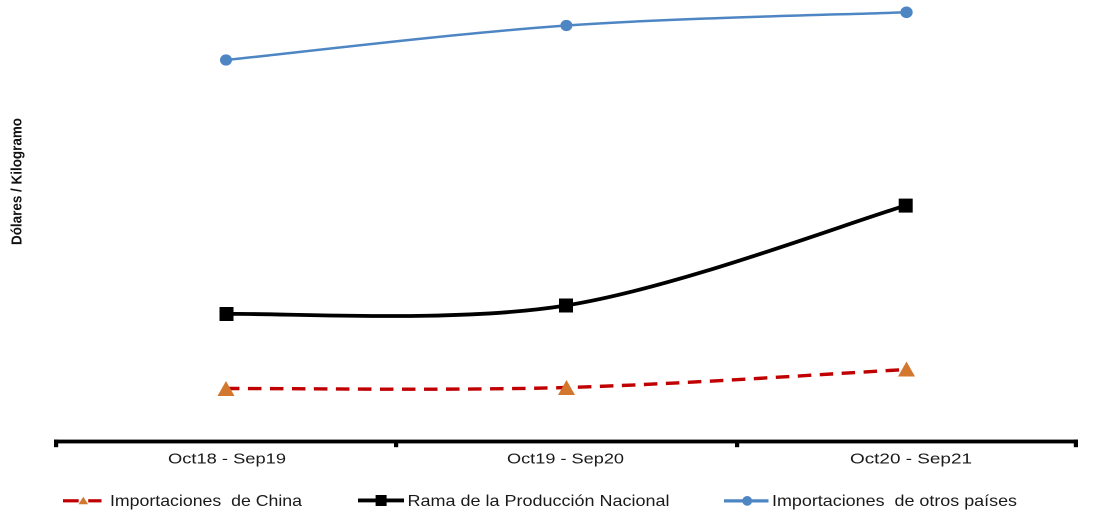 Image resolution: width=1098 pixels, height=522 pixels. Describe the element at coordinates (206, 501) in the screenshot. I see `svg-text: Importaciones de China` at that location.